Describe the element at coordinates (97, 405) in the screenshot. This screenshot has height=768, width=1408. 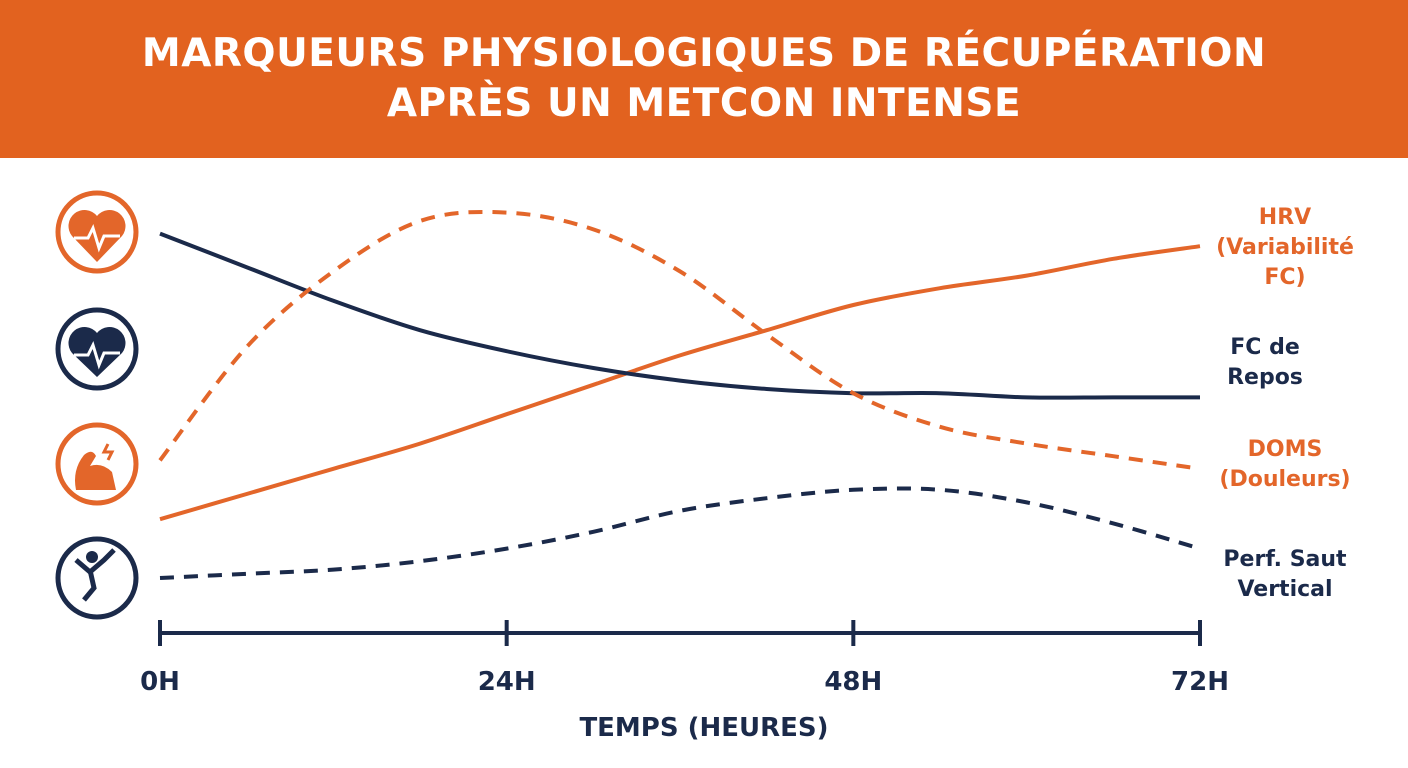
I see `icons` at that location.